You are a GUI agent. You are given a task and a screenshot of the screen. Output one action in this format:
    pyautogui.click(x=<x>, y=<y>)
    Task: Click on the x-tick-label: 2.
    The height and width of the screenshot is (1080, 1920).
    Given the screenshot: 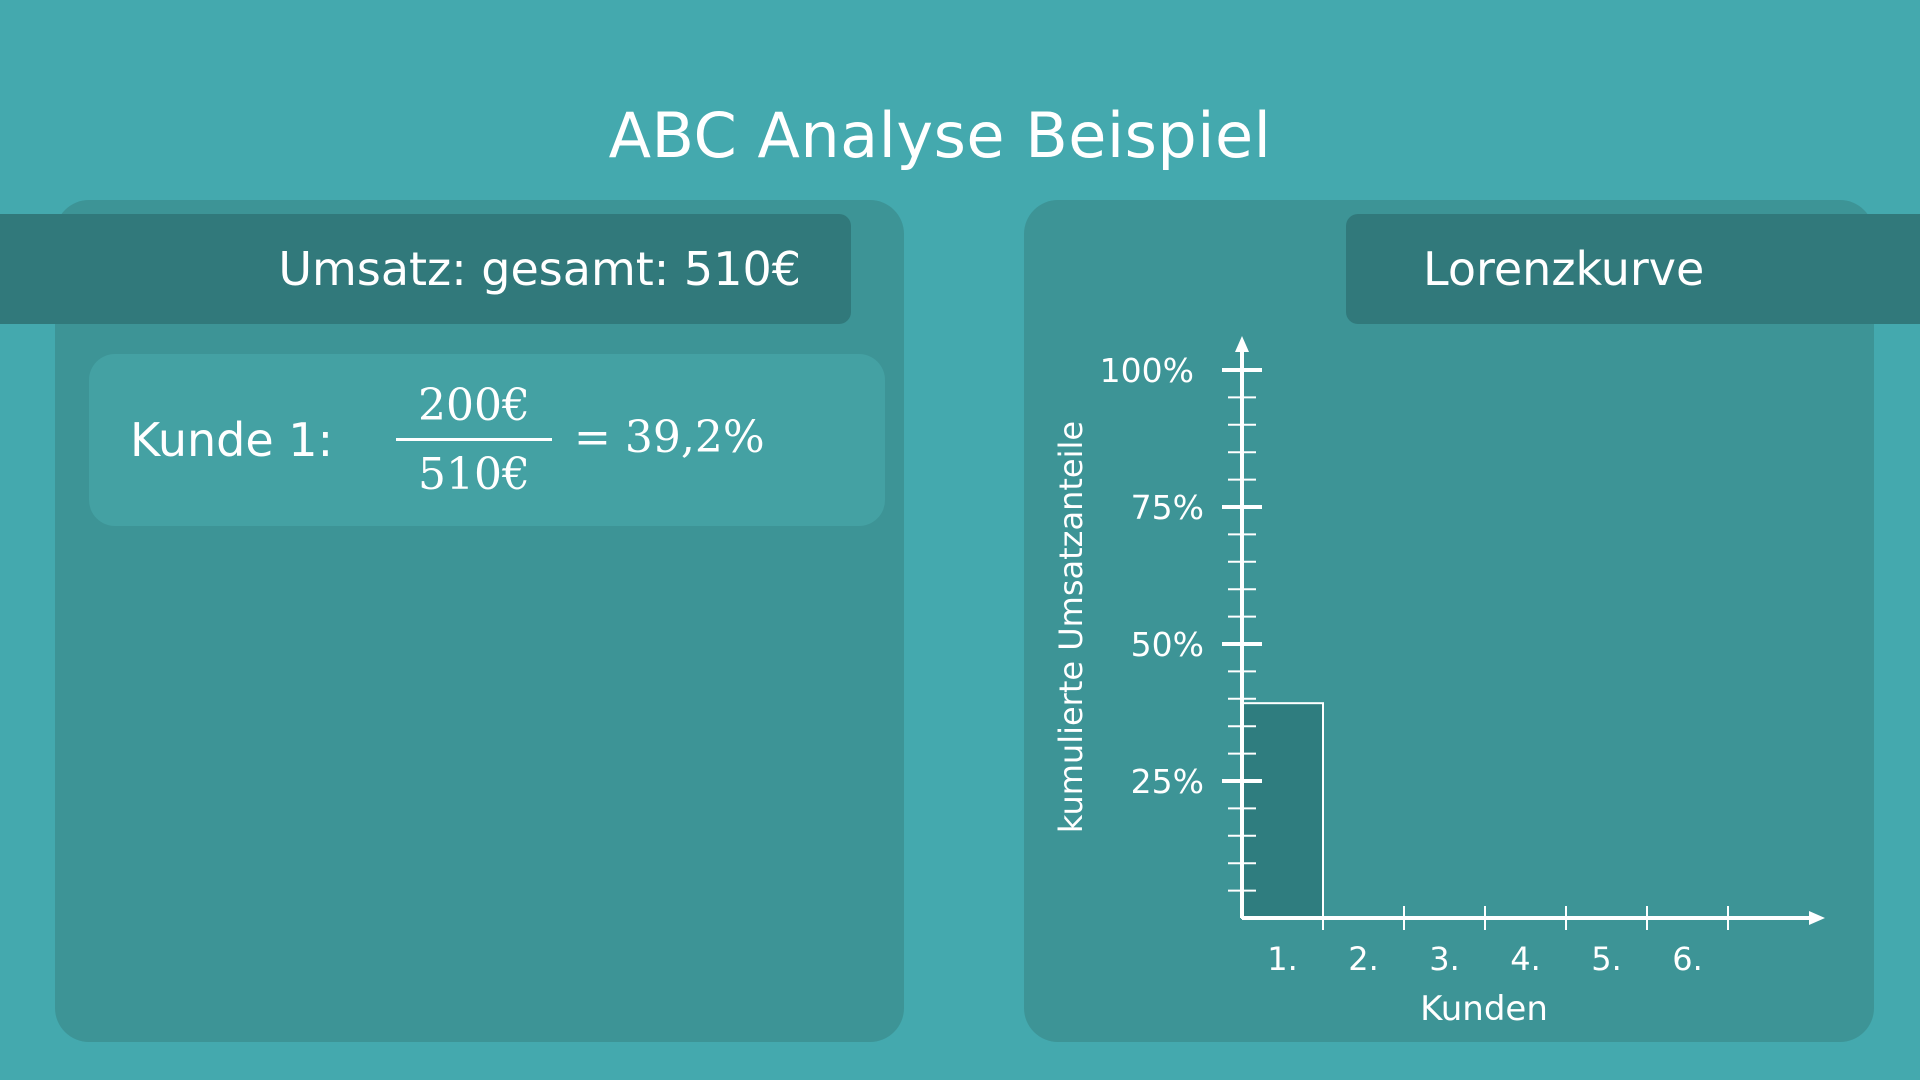 What is the action you would take?
    pyautogui.click(x=1363, y=959)
    